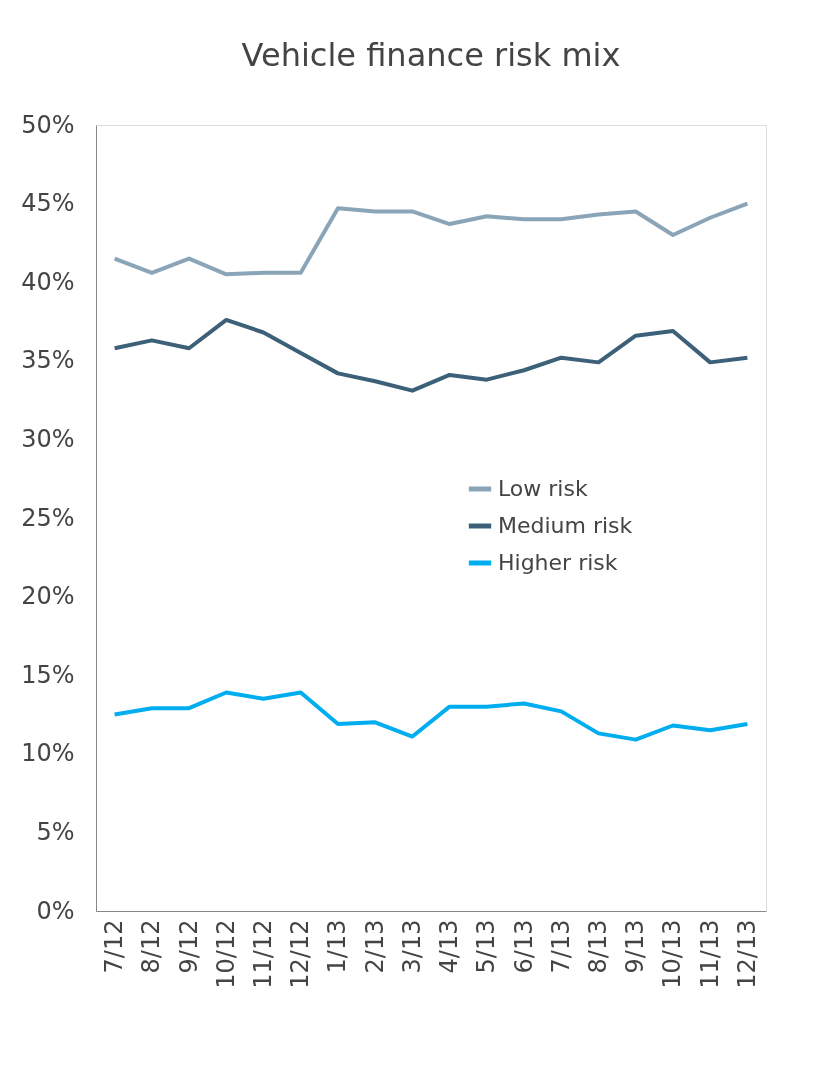 This screenshot has height=1067, width=826. Describe the element at coordinates (48, 517) in the screenshot. I see `y-tick-label: 25%` at that location.